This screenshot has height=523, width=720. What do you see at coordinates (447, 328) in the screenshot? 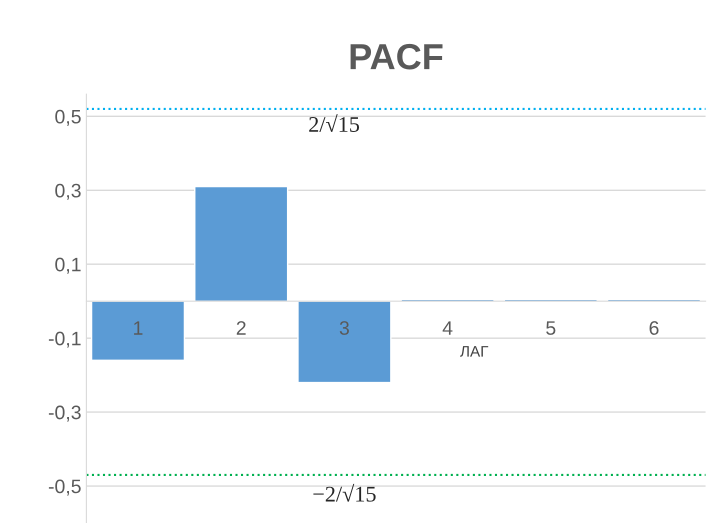
I see `x-tick-label: 4` at bounding box center [447, 328].